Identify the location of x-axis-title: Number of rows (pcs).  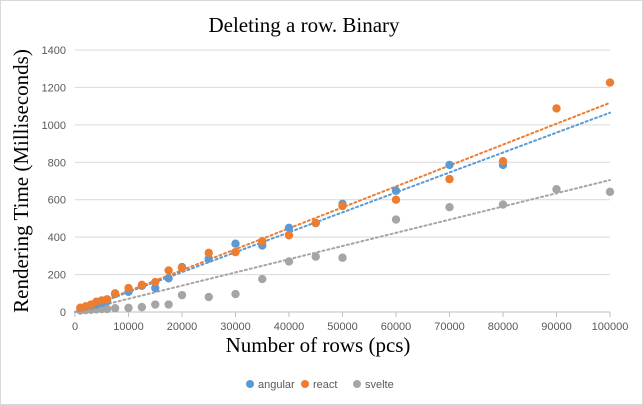
(318, 345).